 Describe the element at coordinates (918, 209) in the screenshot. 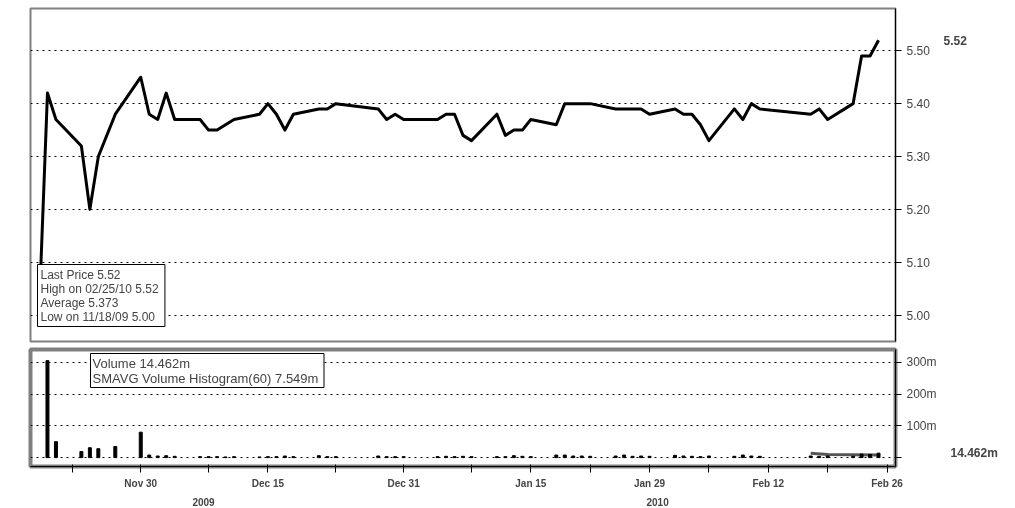

I see `y-tick-label: 5.20` at that location.